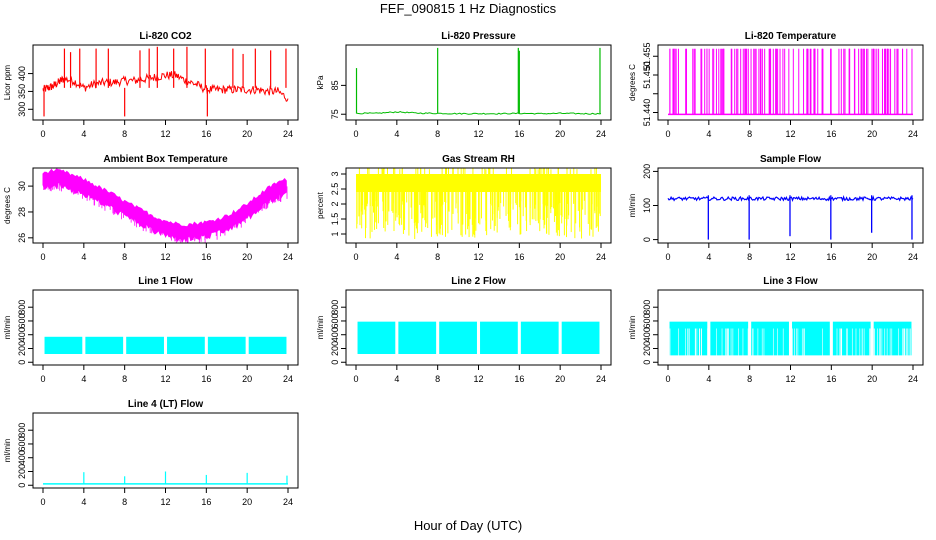  I want to click on panel-title: Li-820 CO2, so click(165, 36).